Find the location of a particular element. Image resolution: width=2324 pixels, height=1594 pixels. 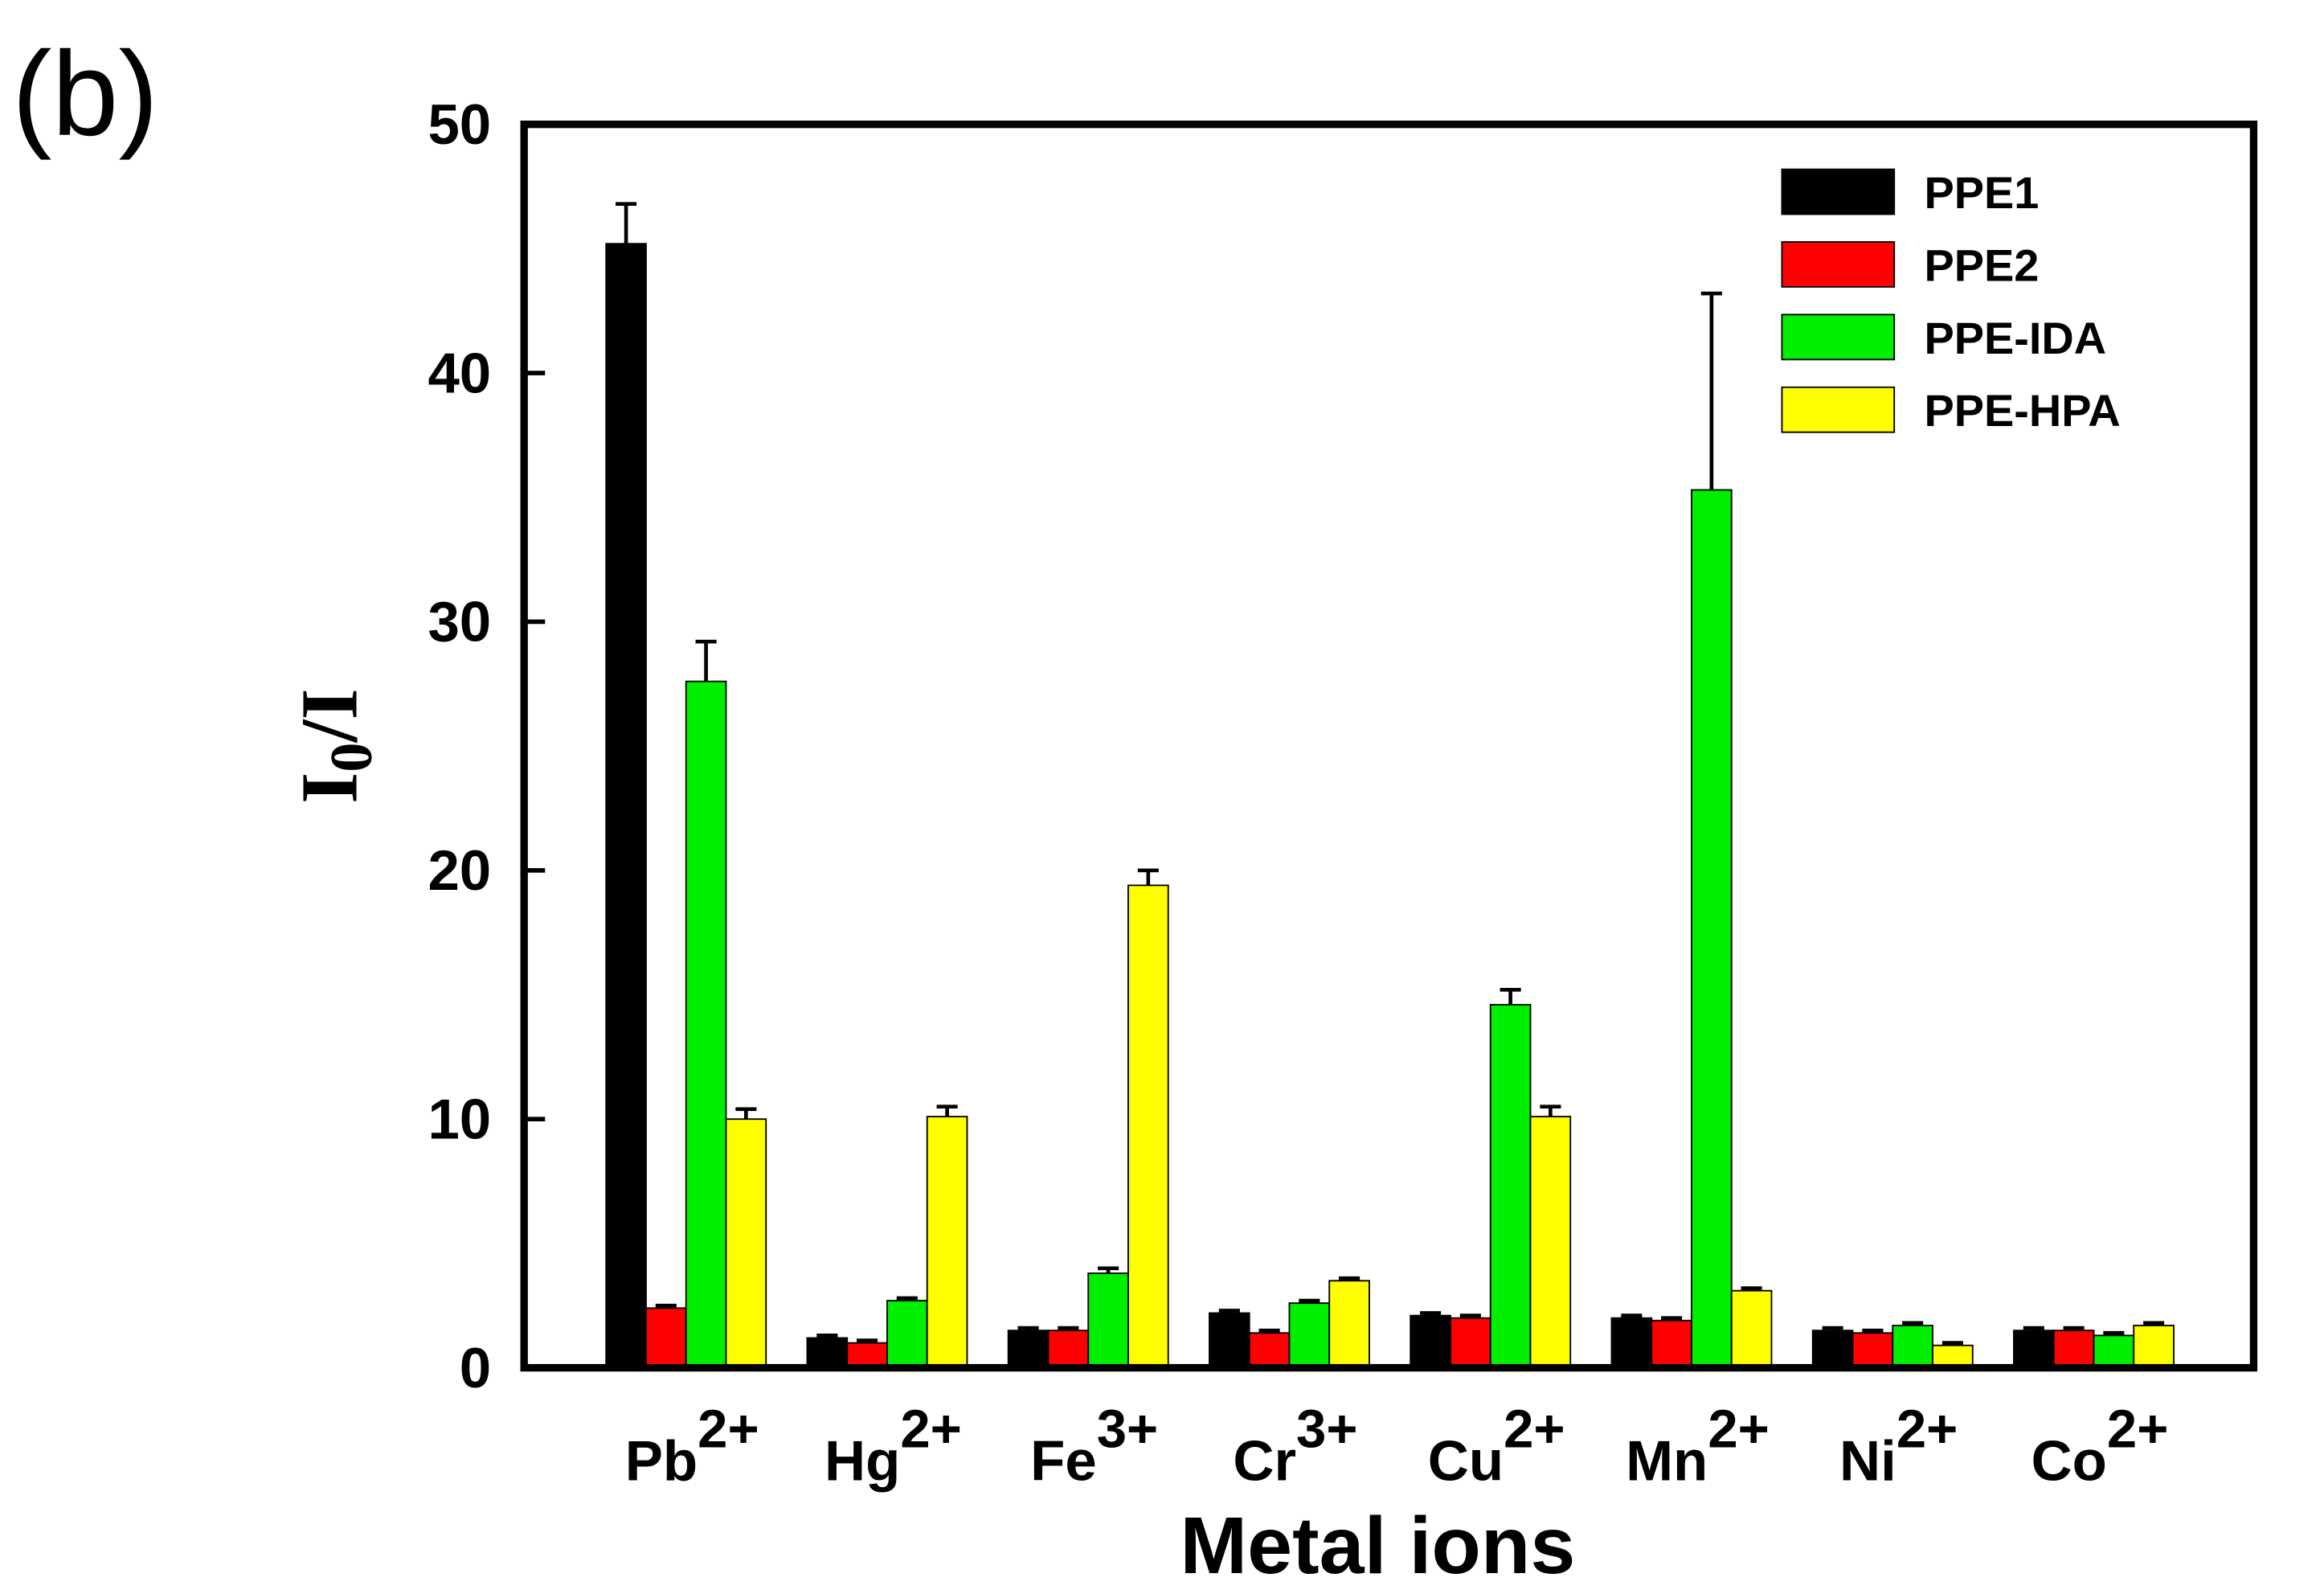

x-tick-label: Cr3+ is located at coordinates (1295, 1446).